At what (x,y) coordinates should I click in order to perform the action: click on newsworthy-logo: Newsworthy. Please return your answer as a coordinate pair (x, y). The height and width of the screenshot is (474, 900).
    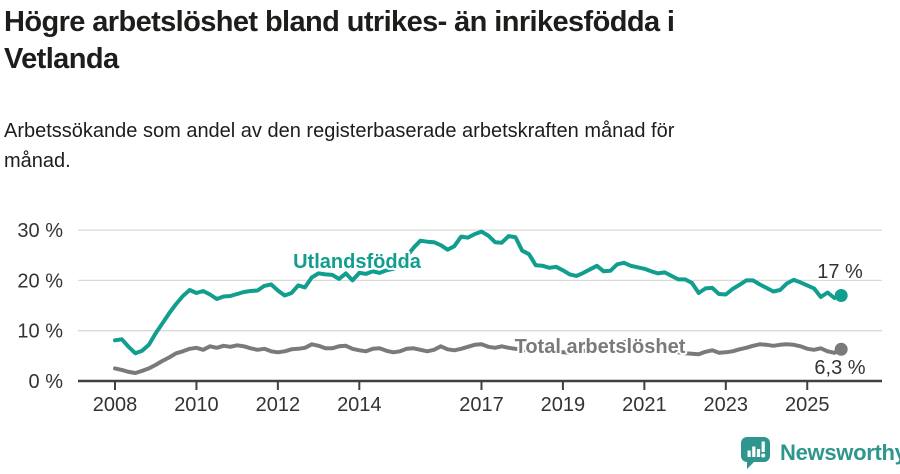
    Looking at the image, I should click on (820, 453).